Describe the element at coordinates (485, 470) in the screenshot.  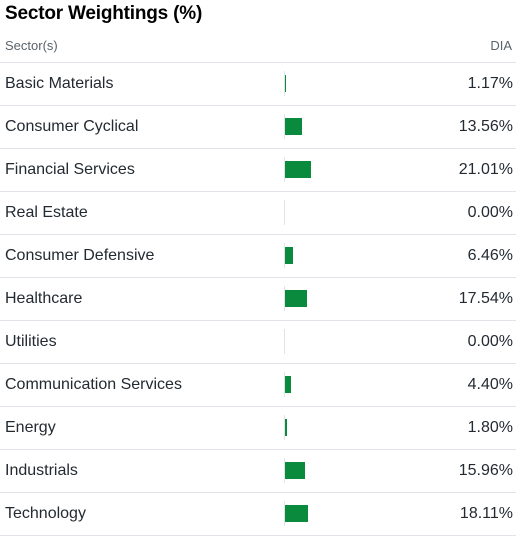
I see `sector-weight: 15.96%` at that location.